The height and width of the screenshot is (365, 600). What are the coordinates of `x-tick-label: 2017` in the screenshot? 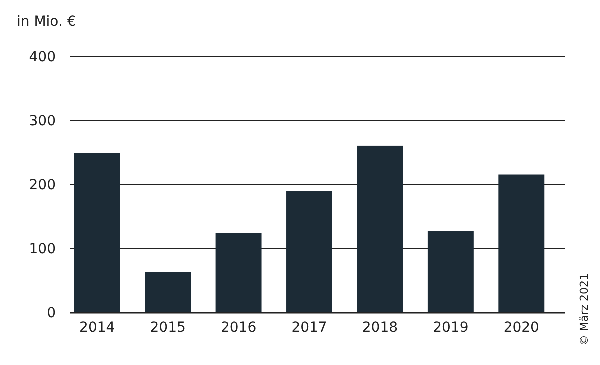 It's located at (310, 328).